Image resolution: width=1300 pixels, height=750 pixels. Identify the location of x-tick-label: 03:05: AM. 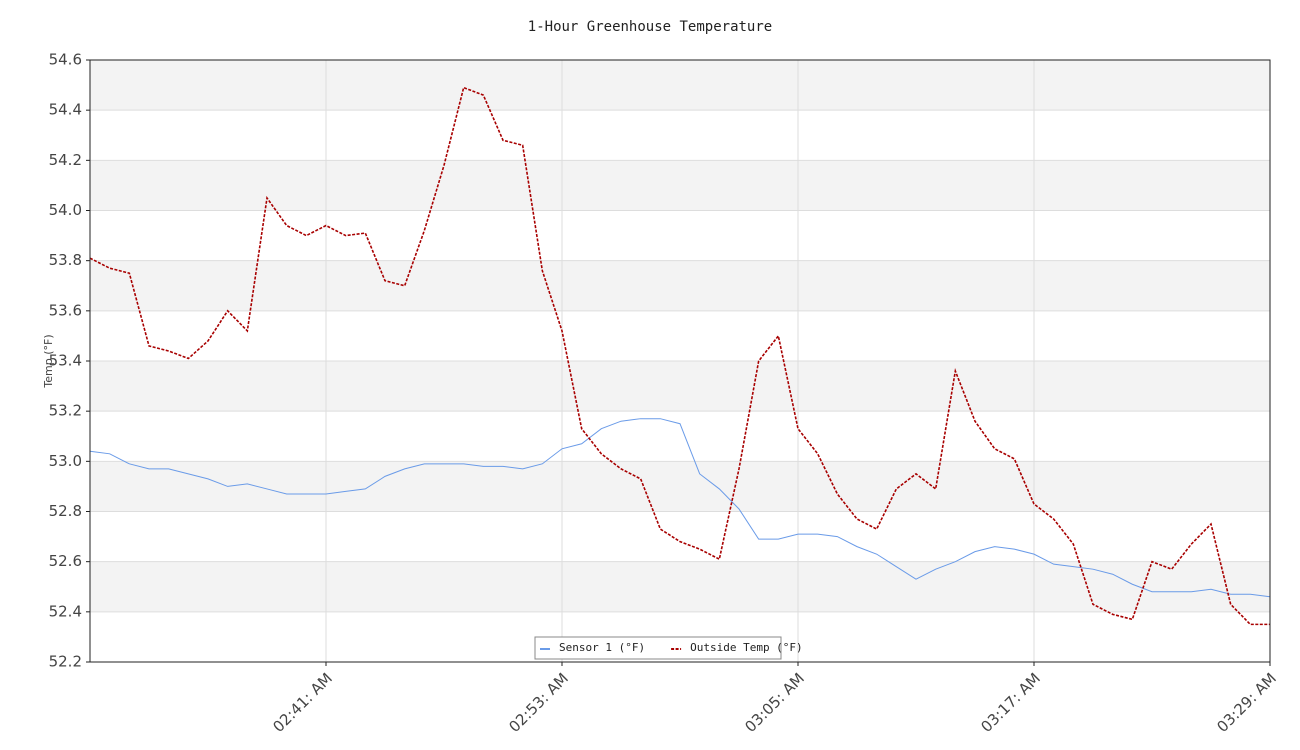
(774, 702).